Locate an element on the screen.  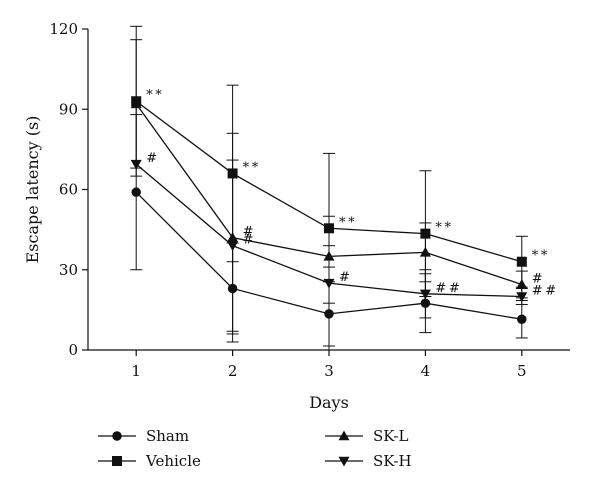
legend-label: Vehicle is located at coordinates (173, 461).